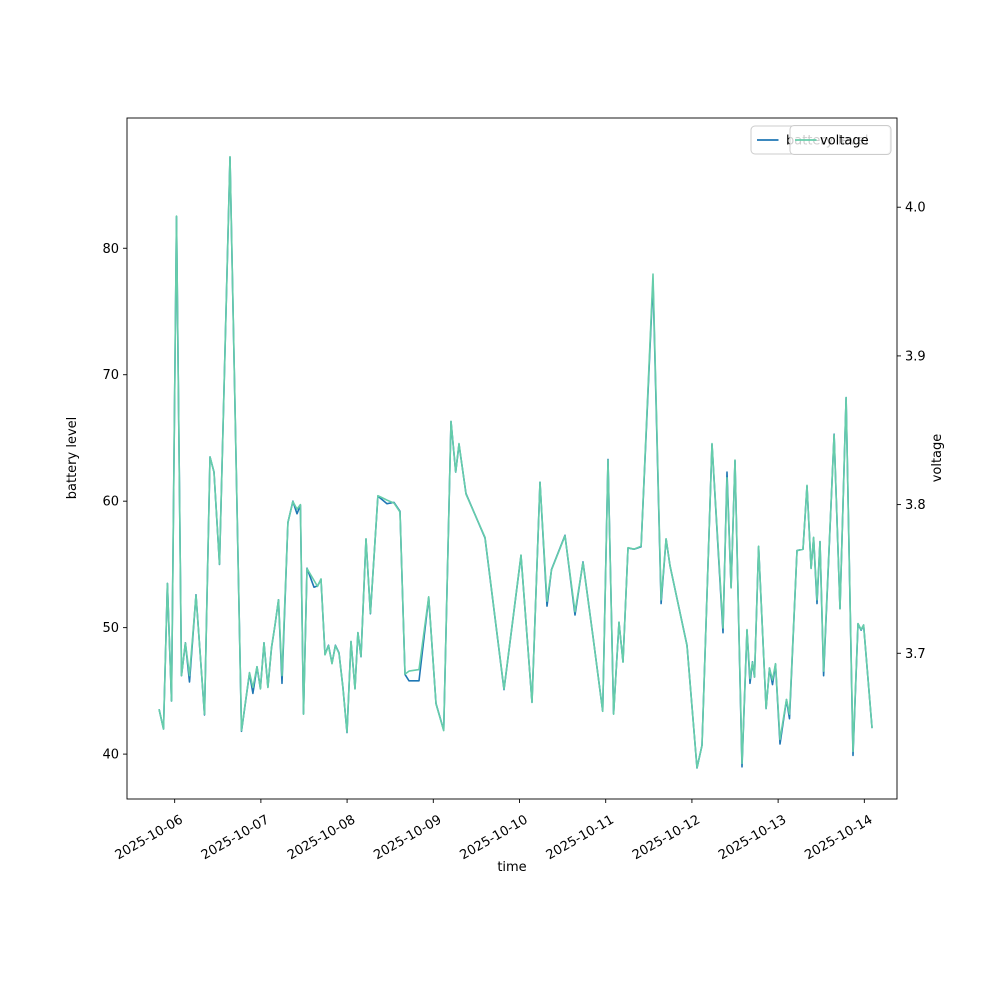  What do you see at coordinates (494, 837) in the screenshot?
I see `x-tick-label: 2025-10-10` at bounding box center [494, 837].